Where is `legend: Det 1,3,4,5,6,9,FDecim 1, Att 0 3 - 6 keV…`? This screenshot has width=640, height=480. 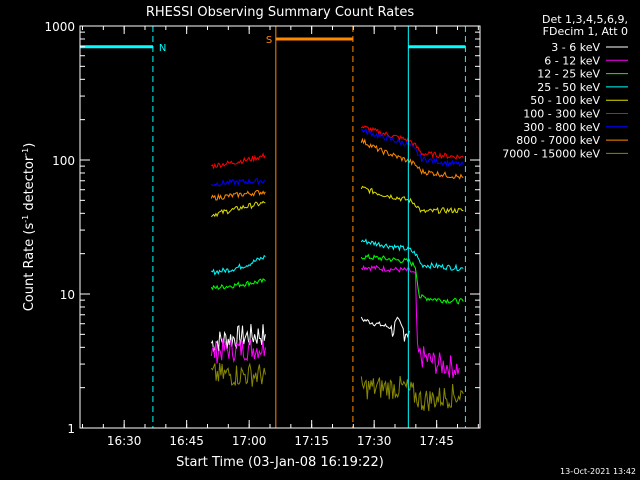
legend: Det 1,3,4,5,6,9,FDecim 1, Att 0 3 - 6 keV… is located at coordinates (565, 86).